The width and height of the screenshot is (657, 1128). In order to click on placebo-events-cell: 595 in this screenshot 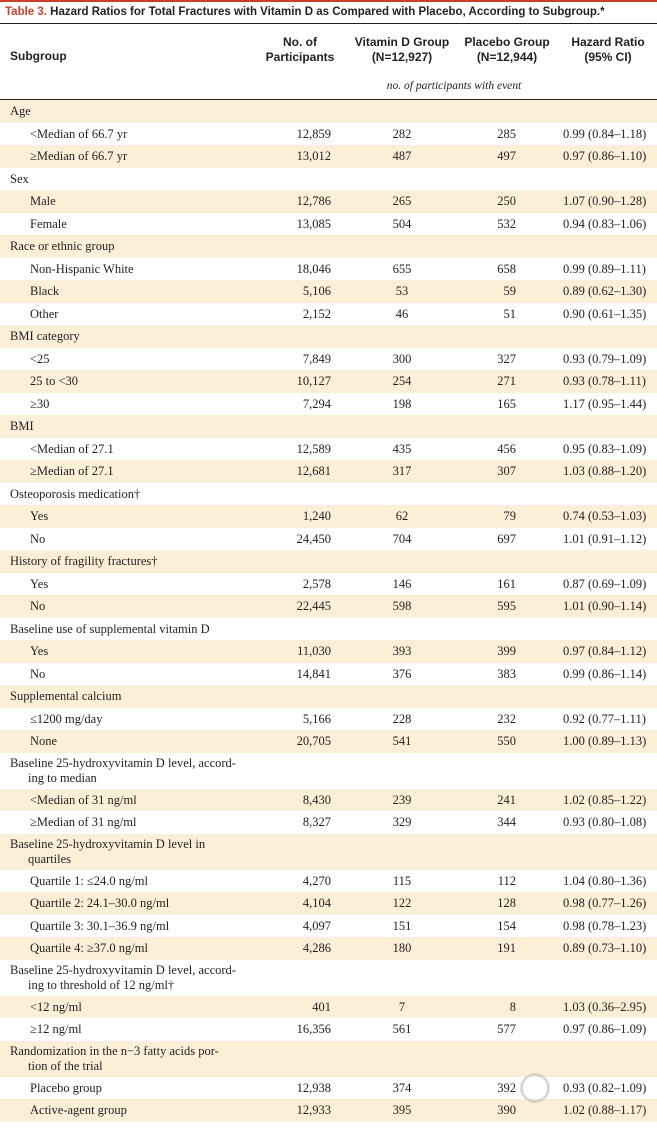, I will do `click(506, 606)`.